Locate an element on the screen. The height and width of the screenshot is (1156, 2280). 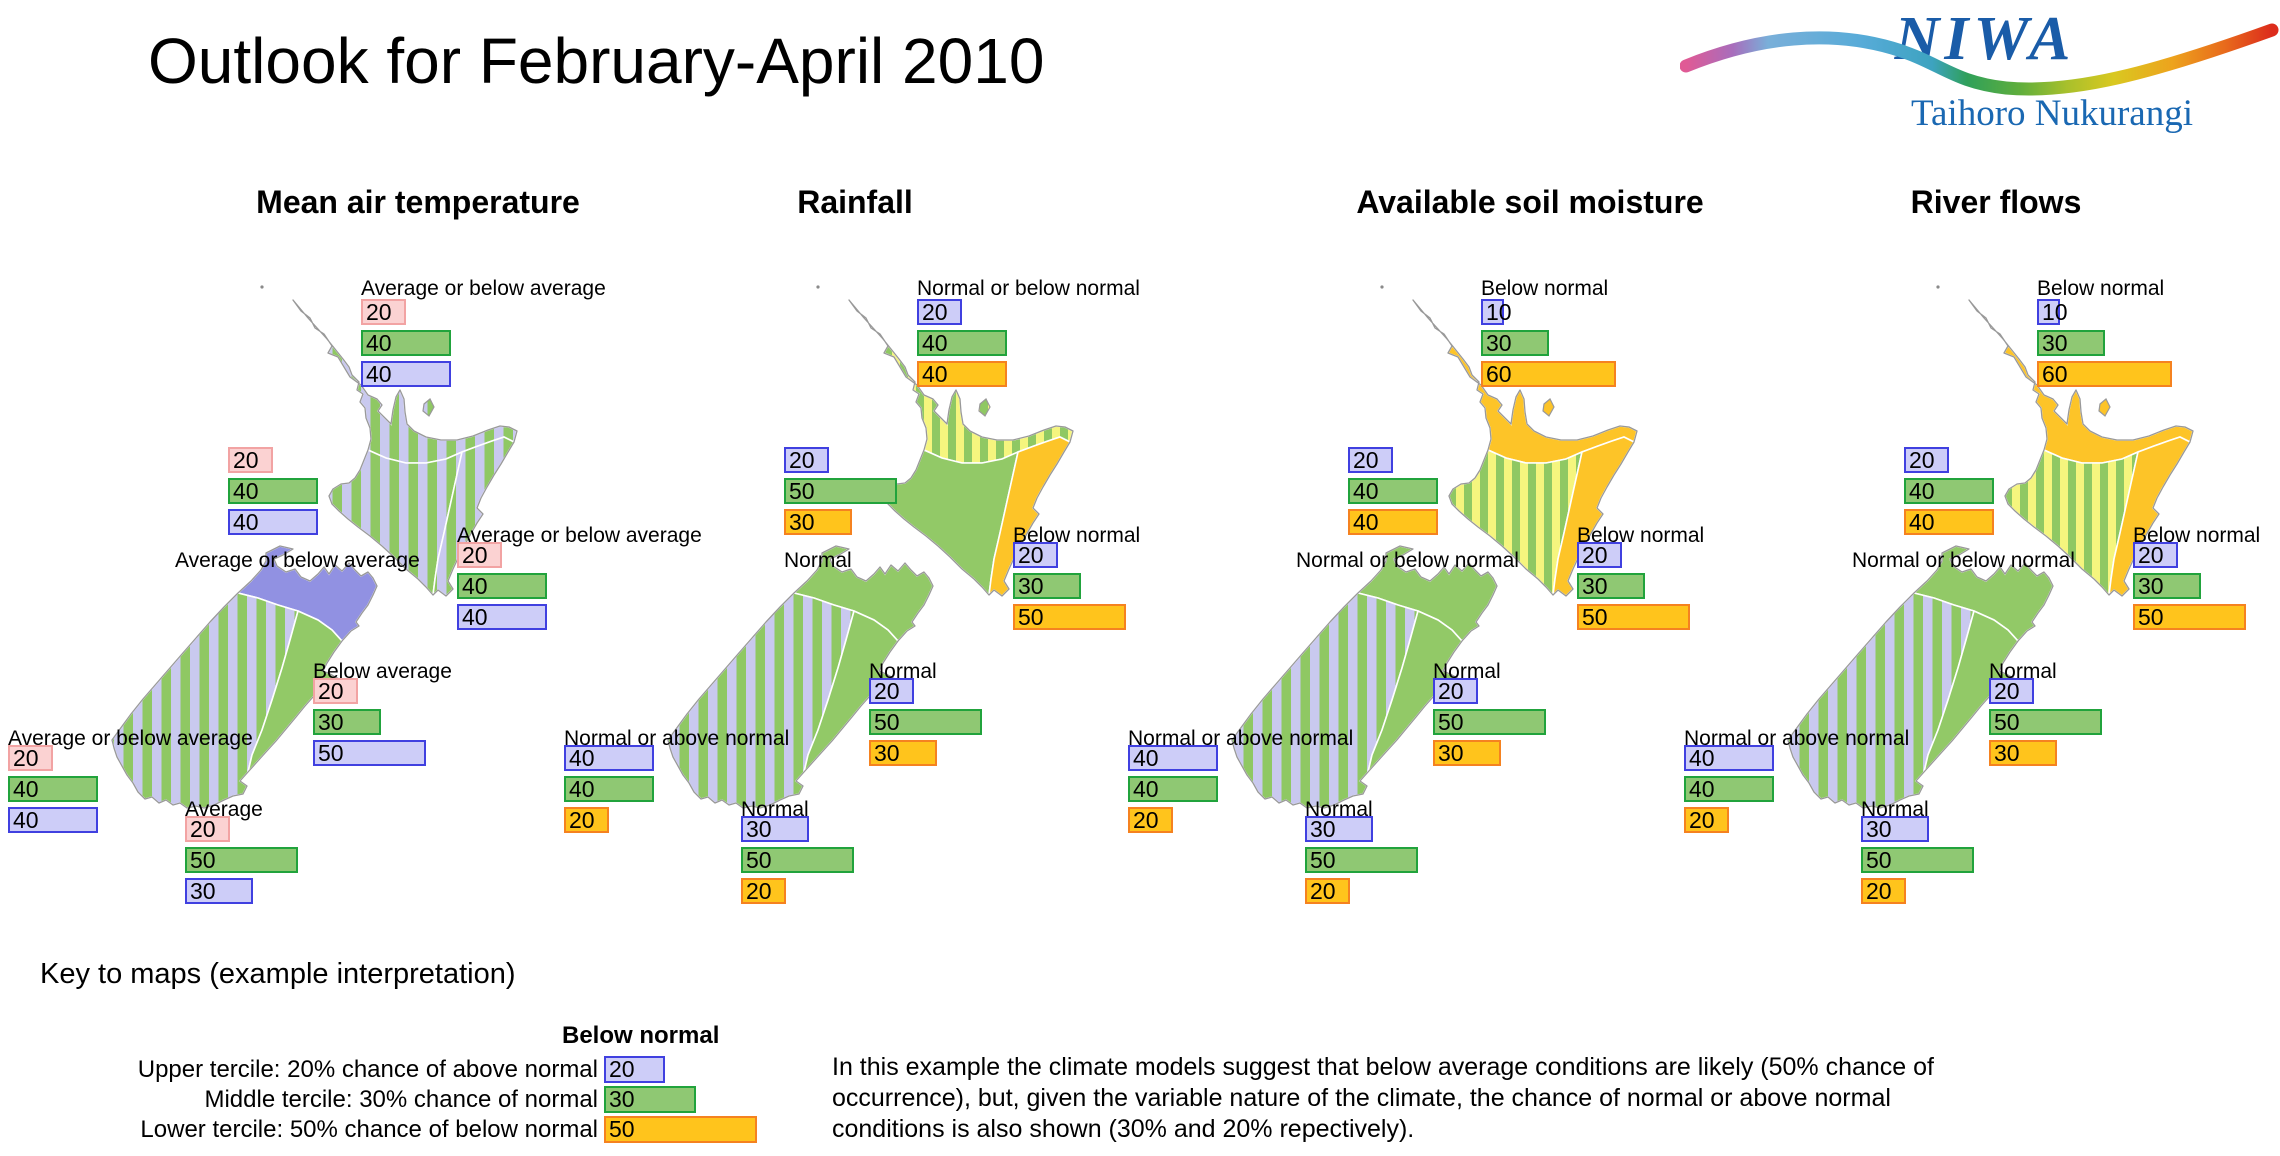
map-title-rainfall: Rainfall is located at coordinates (855, 202).